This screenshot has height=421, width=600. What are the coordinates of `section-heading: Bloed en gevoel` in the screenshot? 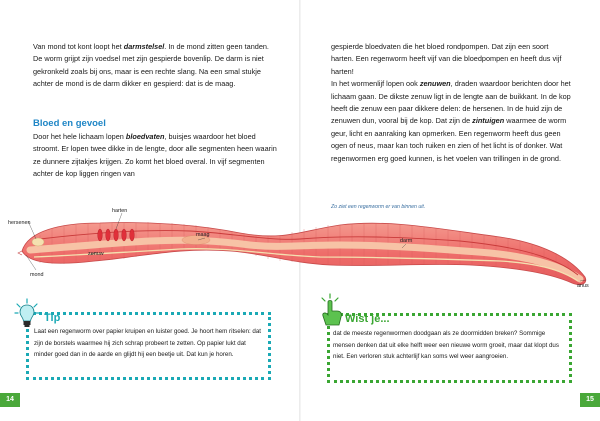 It's located at (69, 123).